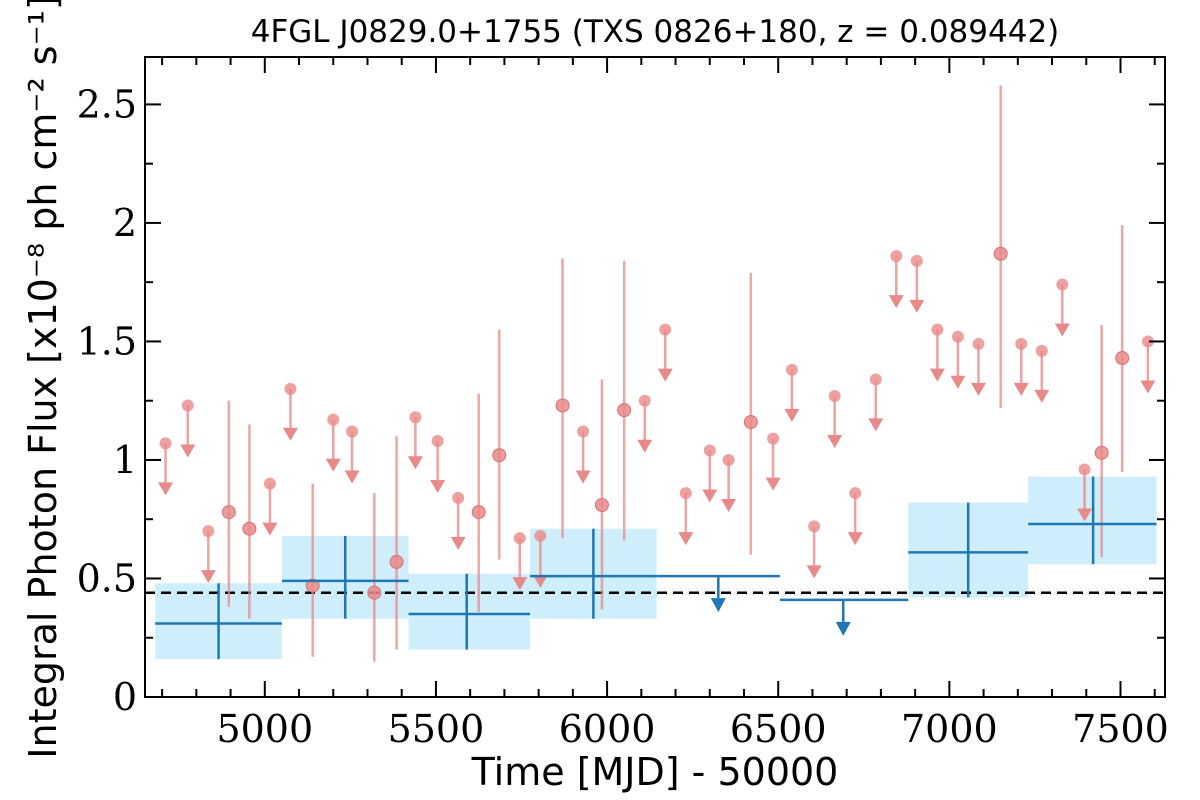 This screenshot has height=800, width=1200. I want to click on y-tick-label: 1.5, so click(107, 341).